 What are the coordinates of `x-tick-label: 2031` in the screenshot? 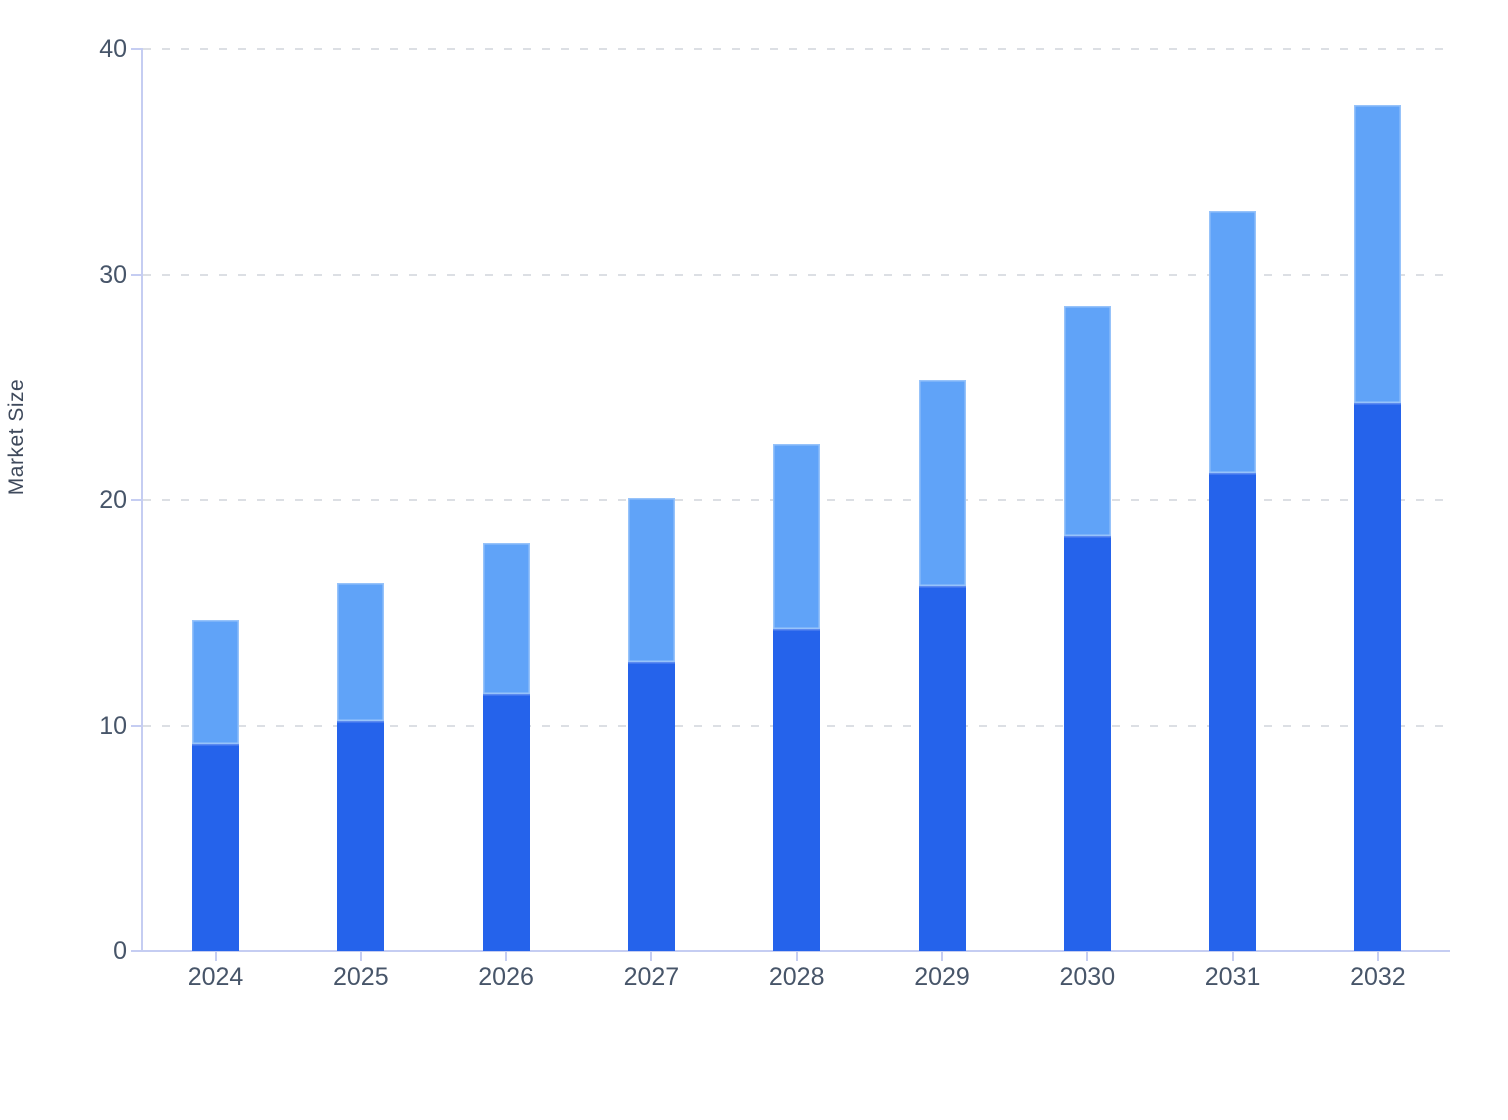 It's located at (1232, 977).